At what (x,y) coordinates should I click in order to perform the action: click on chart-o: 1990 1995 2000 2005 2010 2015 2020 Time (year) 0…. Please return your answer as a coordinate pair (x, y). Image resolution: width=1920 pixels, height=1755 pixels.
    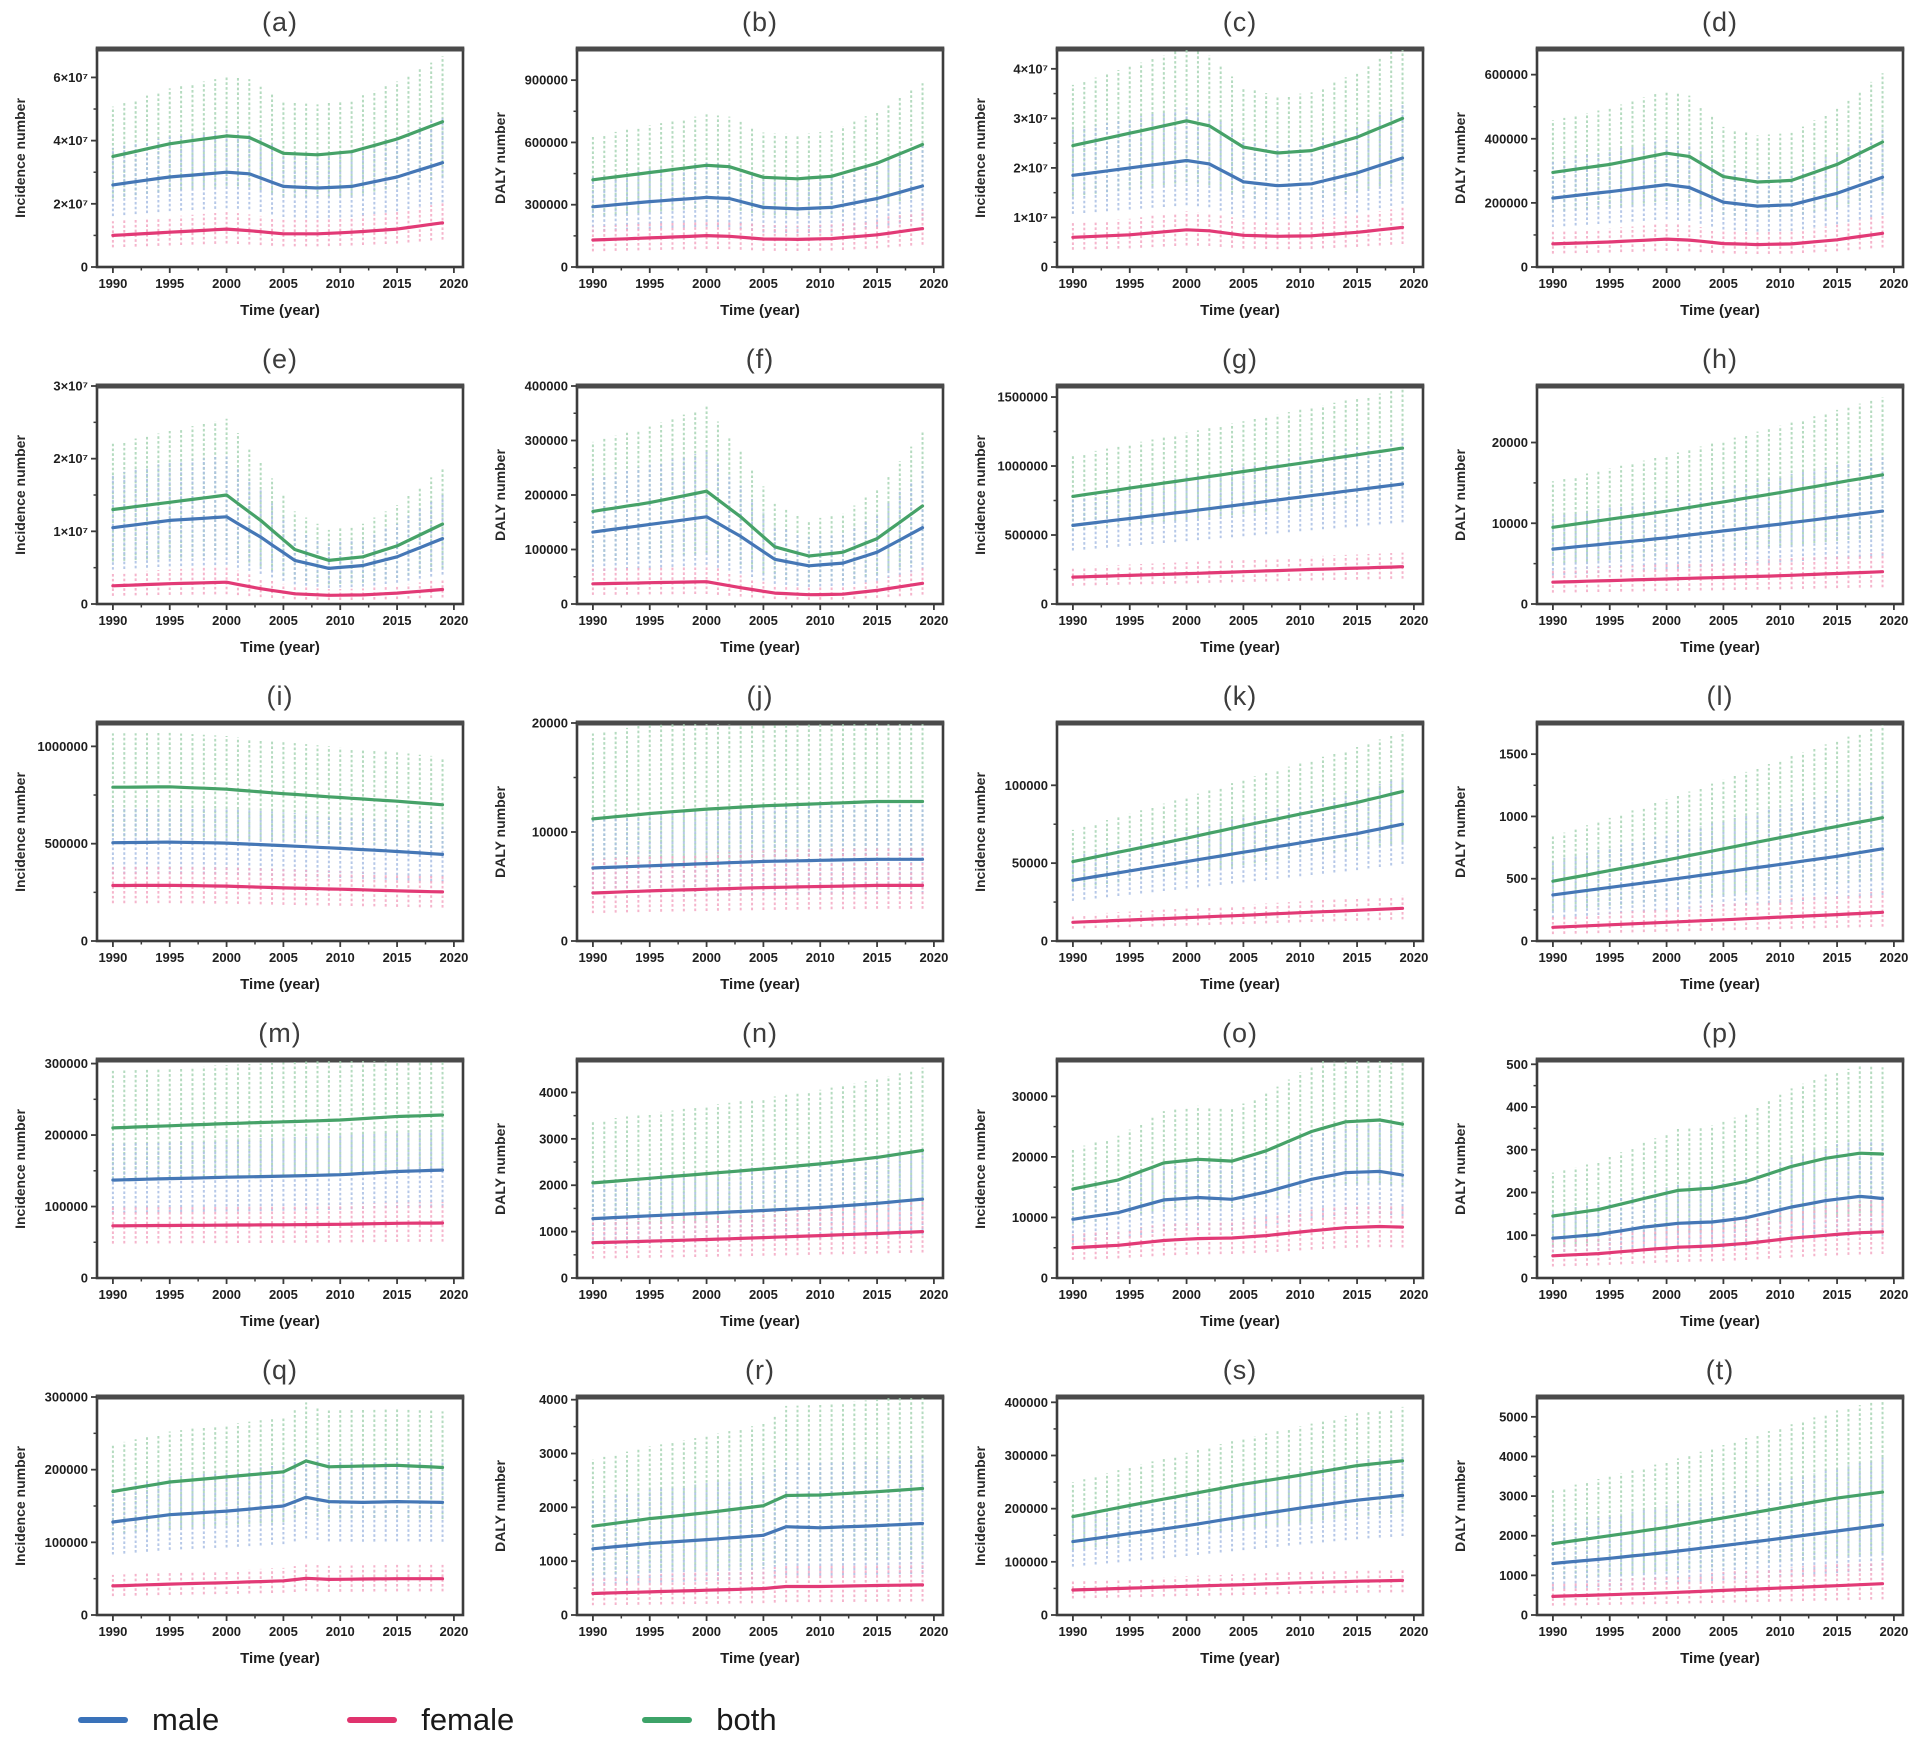
    Looking at the image, I should click on (1200, 1193).